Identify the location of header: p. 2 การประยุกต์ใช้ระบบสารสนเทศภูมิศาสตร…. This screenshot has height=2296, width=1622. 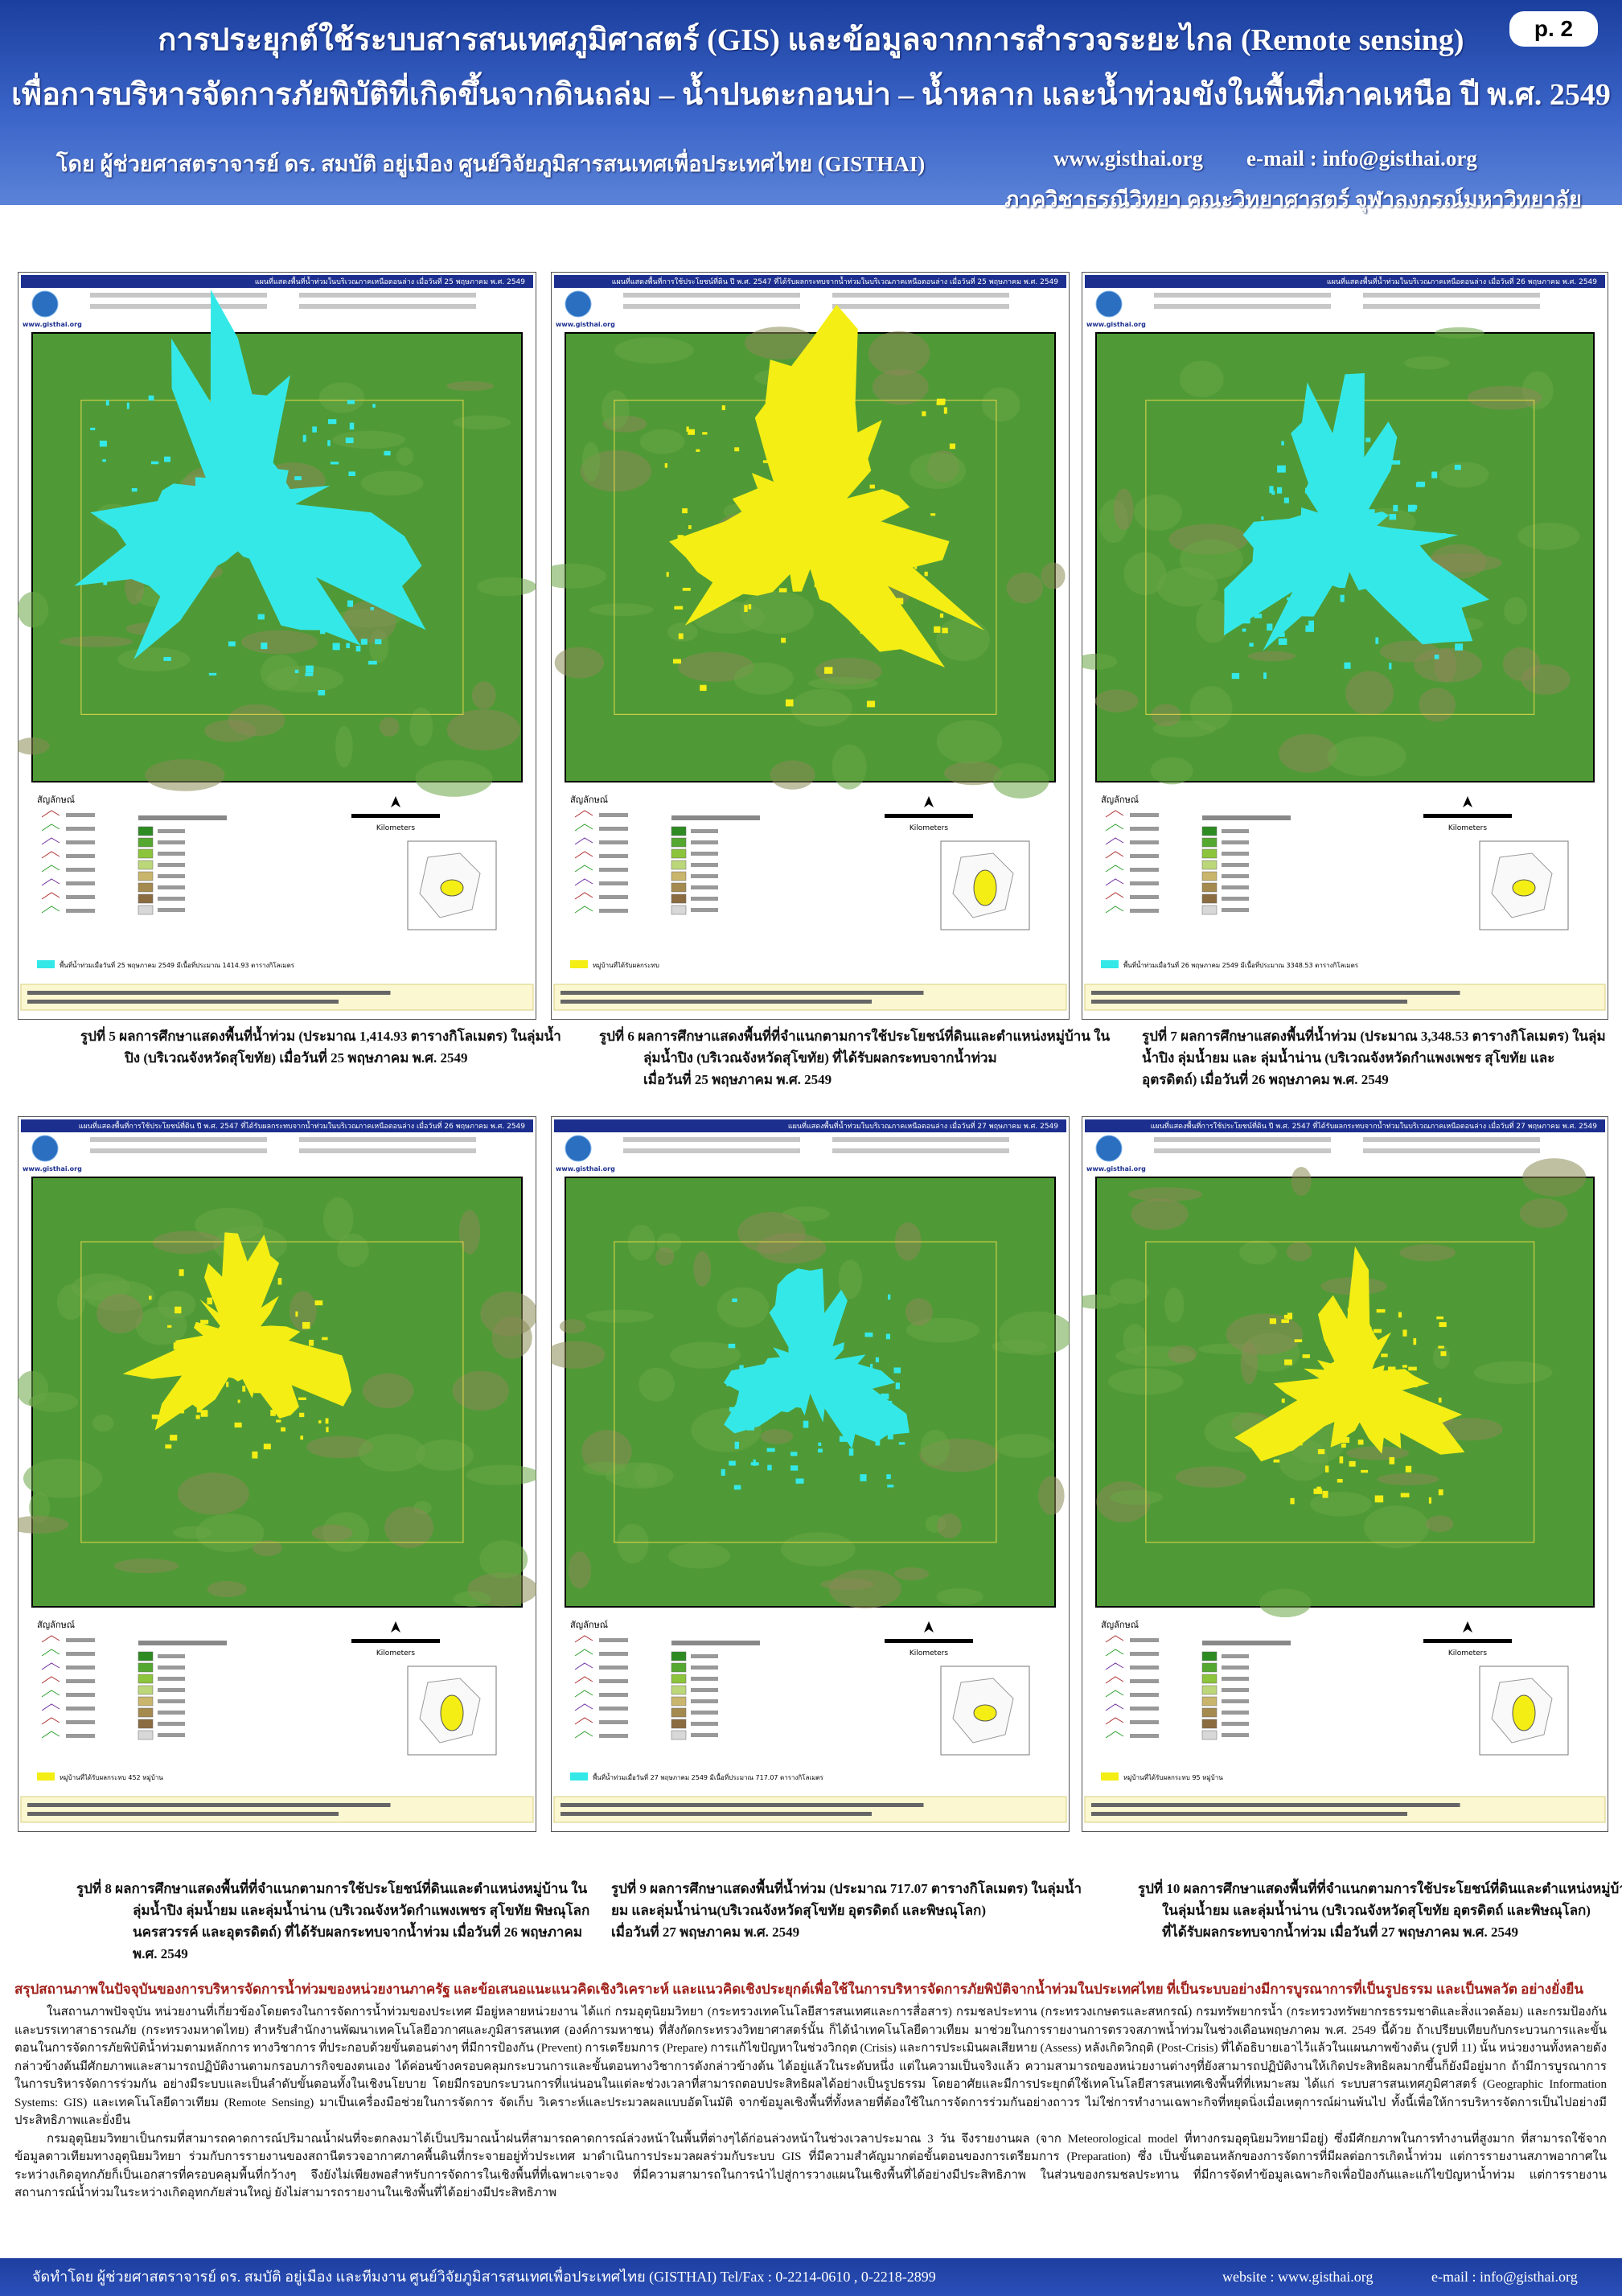
(811, 106).